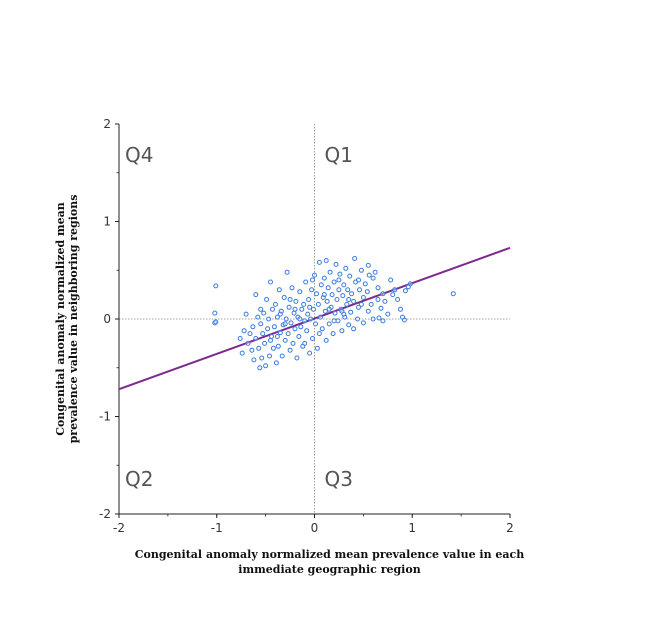  I want to click on trend-line, so click(314, 318).